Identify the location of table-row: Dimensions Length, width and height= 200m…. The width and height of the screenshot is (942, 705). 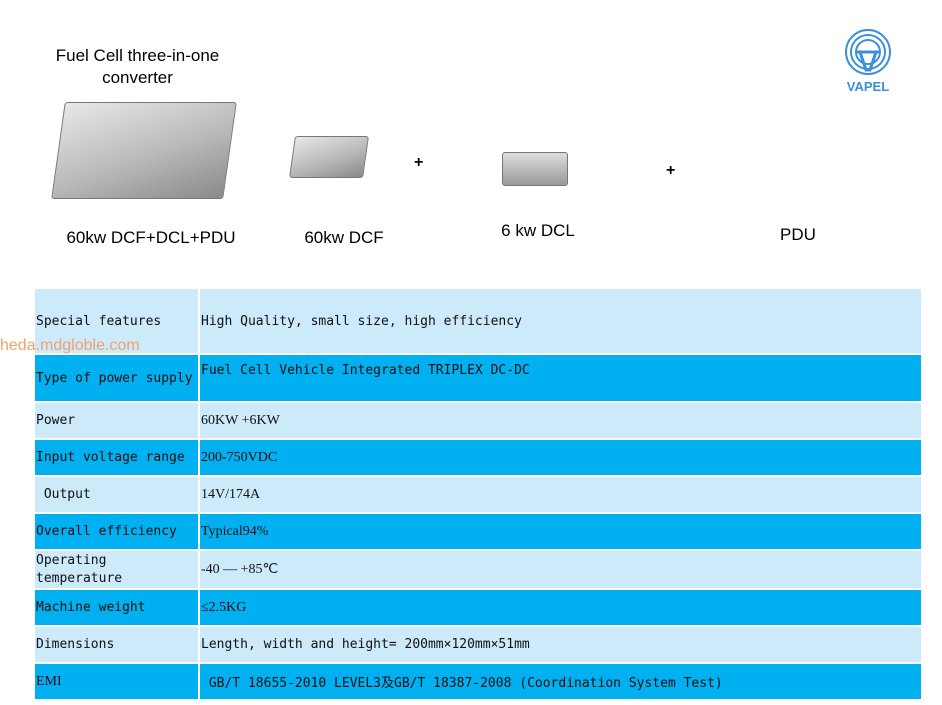
(478, 644).